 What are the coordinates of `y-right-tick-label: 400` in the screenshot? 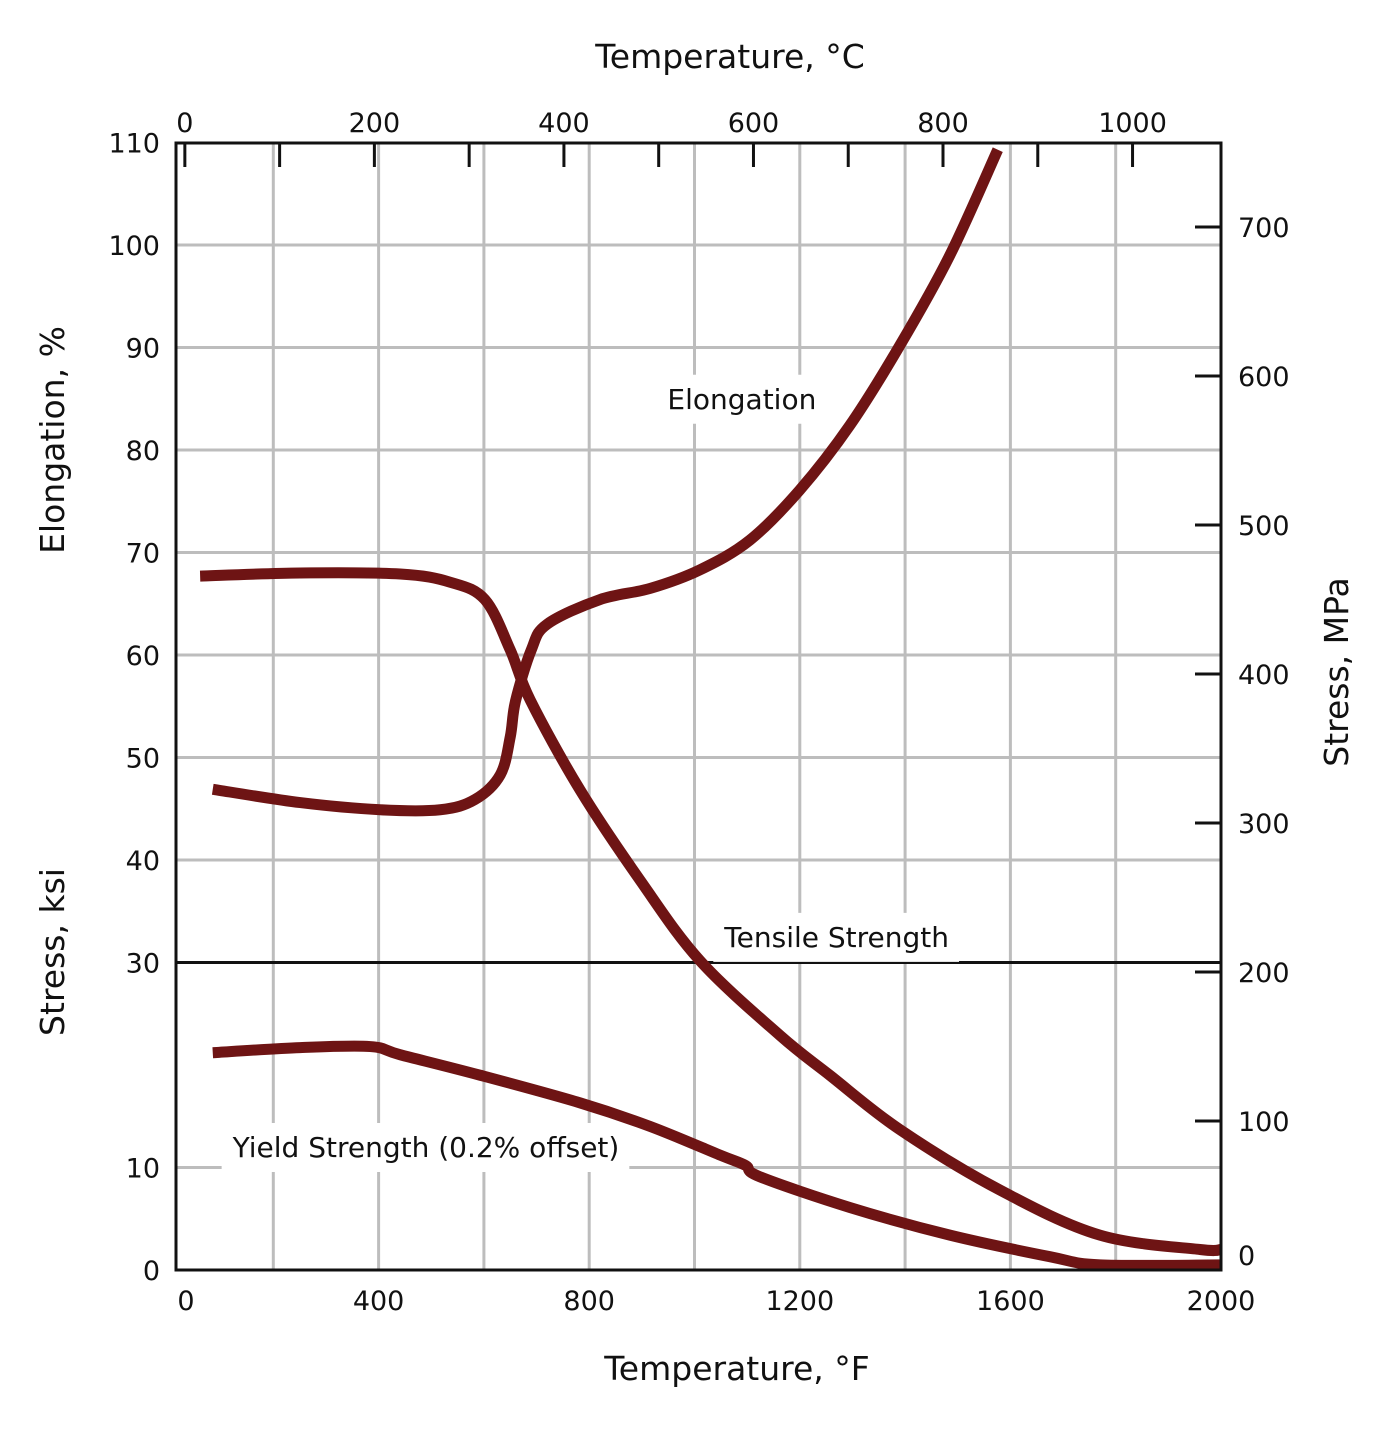 It's located at (1264, 675).